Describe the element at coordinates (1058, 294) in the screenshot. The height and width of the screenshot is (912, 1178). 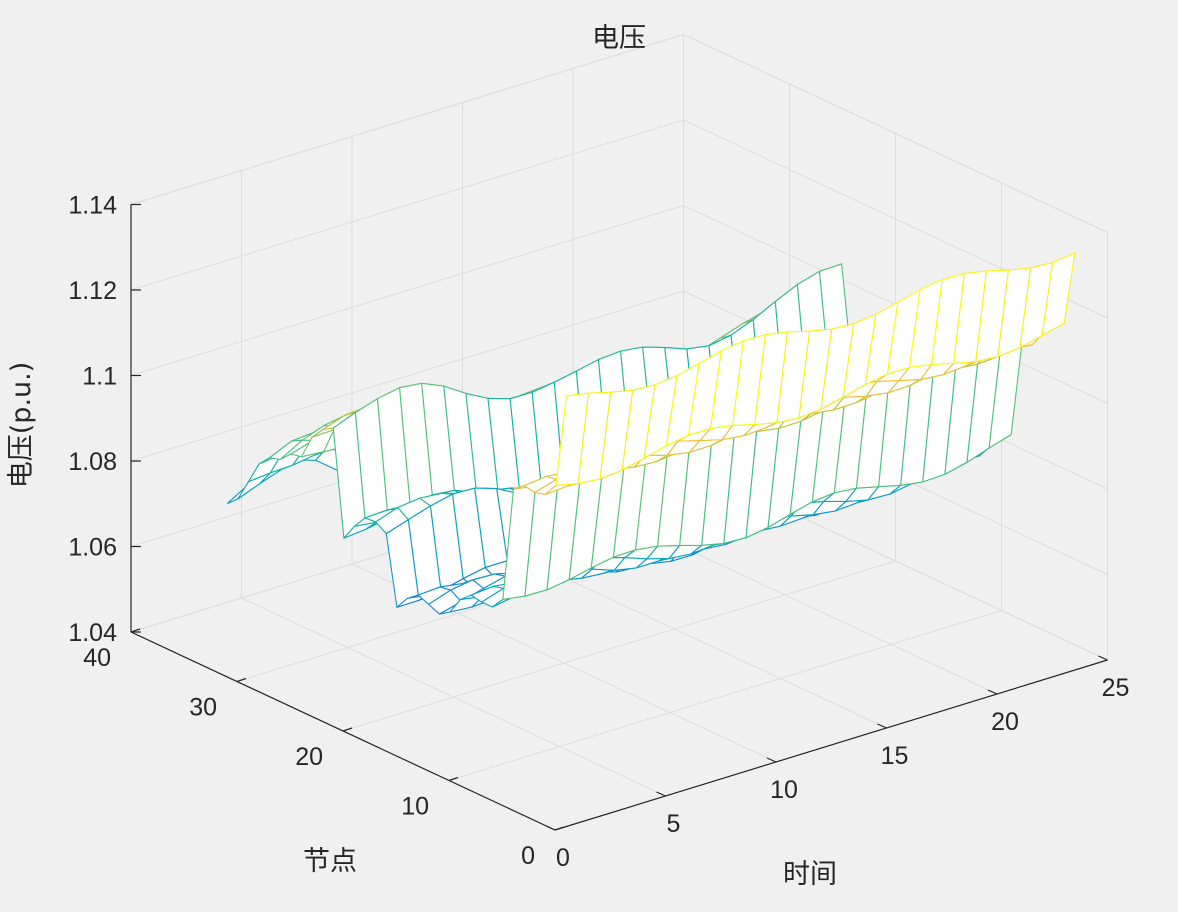
I see `surface-cell` at that location.